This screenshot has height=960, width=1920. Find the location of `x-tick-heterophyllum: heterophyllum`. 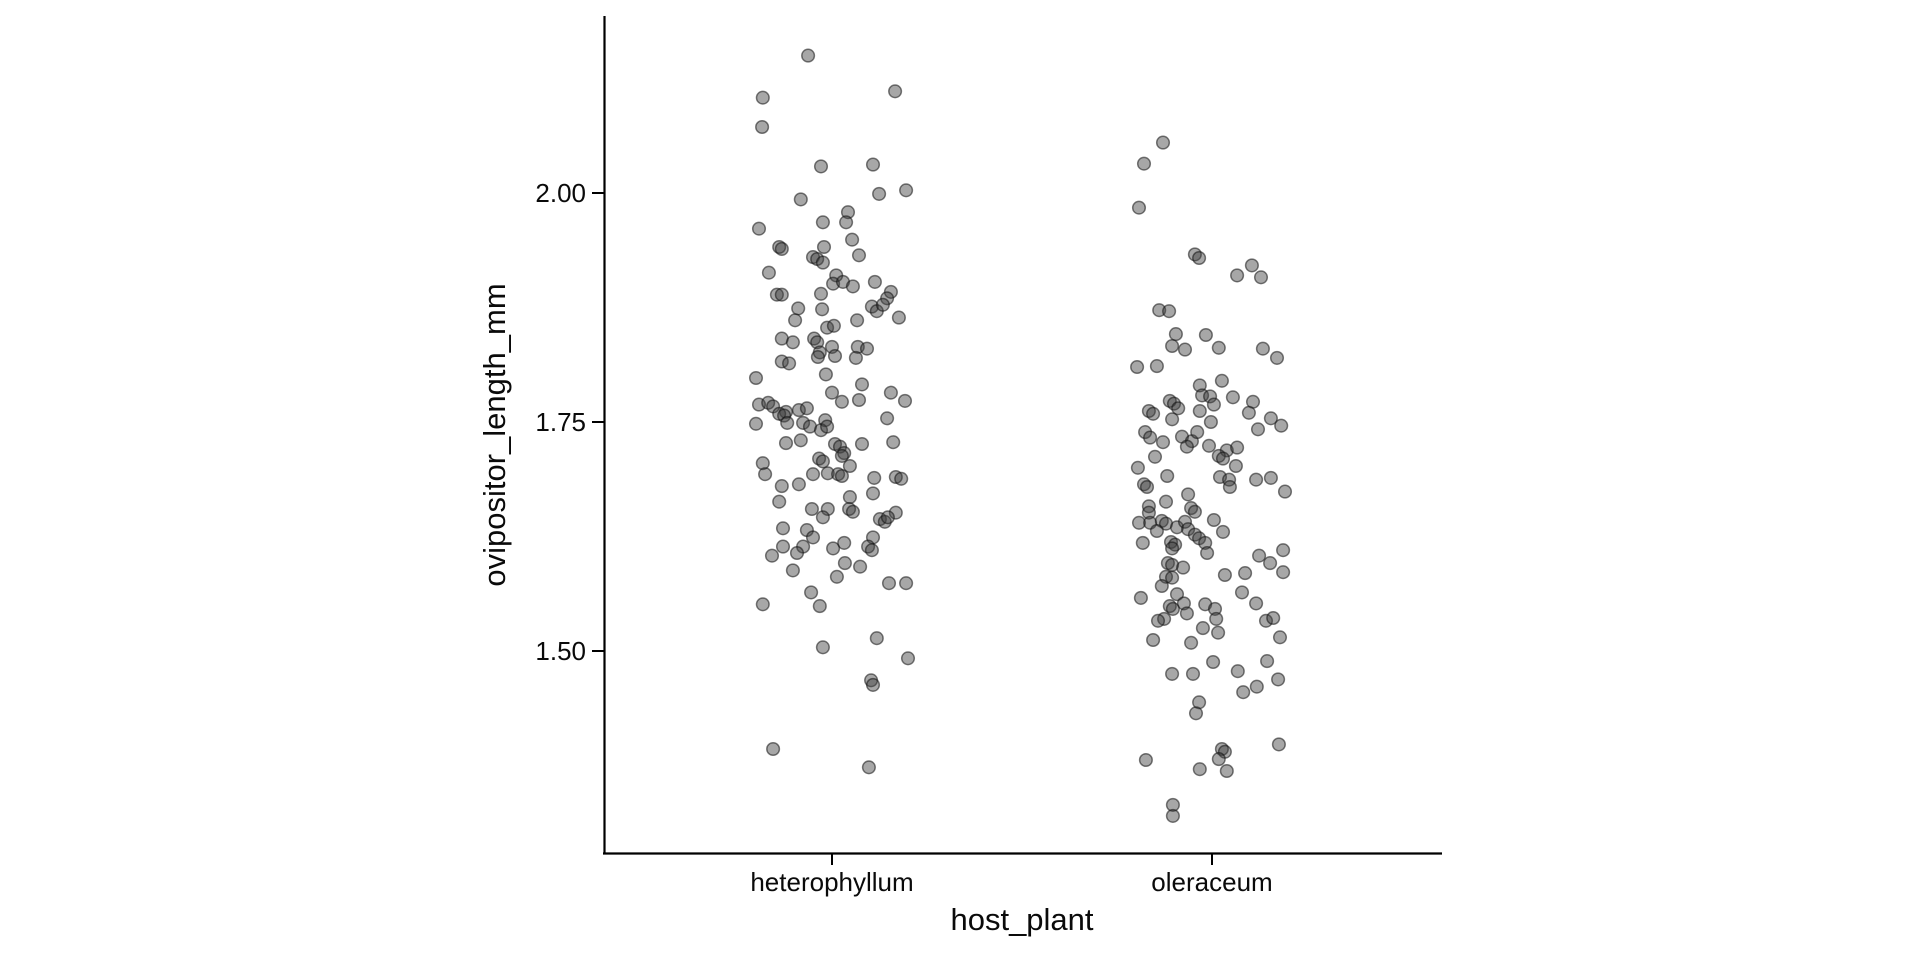

x-tick-heterophyllum: heterophyllum is located at coordinates (832, 875).